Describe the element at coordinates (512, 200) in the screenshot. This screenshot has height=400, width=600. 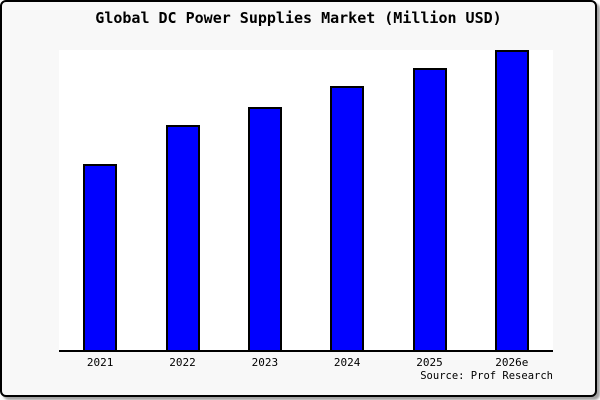
I see `bar-2026e` at that location.